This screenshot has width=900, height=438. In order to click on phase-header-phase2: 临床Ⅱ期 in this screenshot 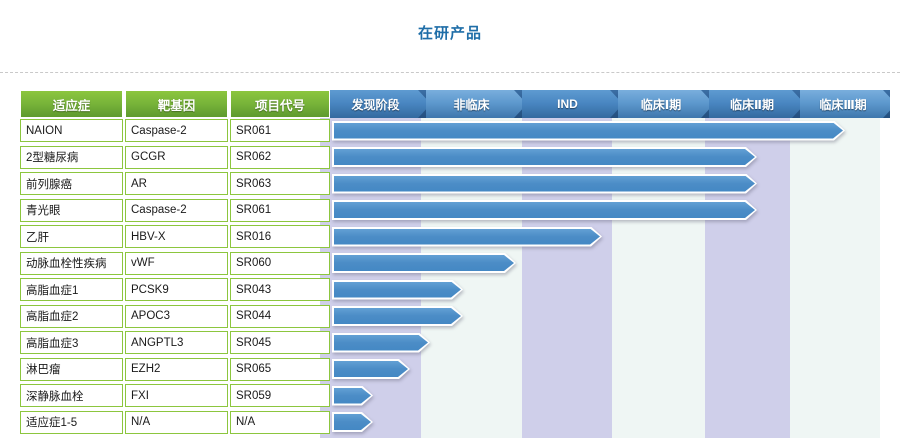, I will do `click(757, 104)`.